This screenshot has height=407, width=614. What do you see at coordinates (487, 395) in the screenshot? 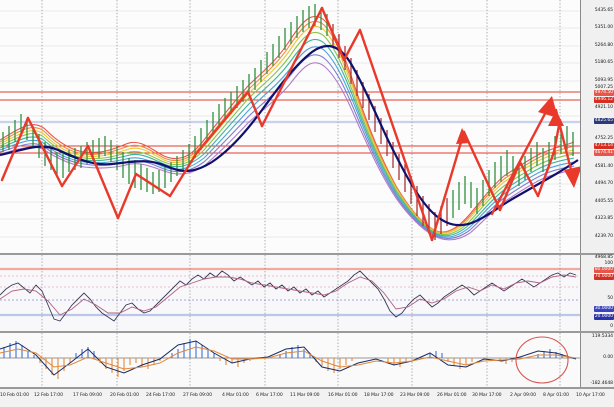
I see `time-tick: 30 Mar 17:00` at bounding box center [487, 395].